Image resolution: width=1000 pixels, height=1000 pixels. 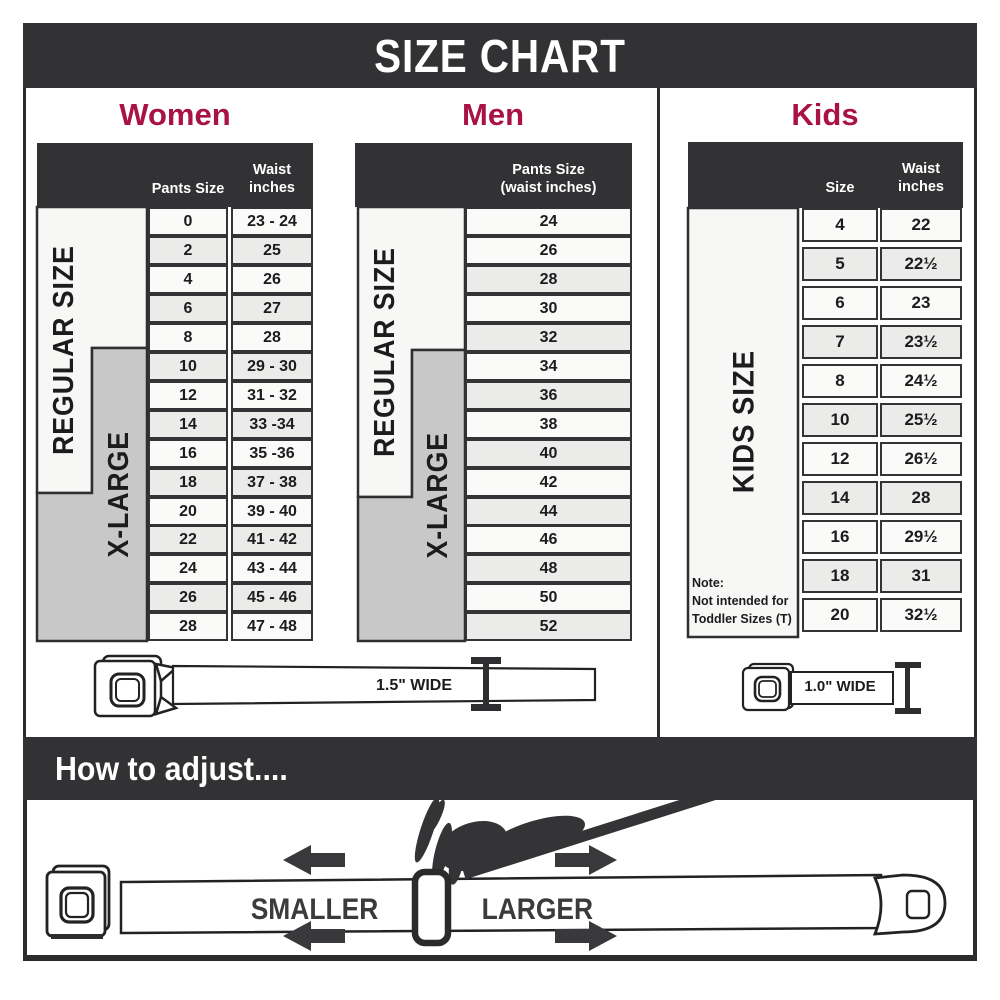 I want to click on kids-size-cell: 12, so click(x=840, y=459).